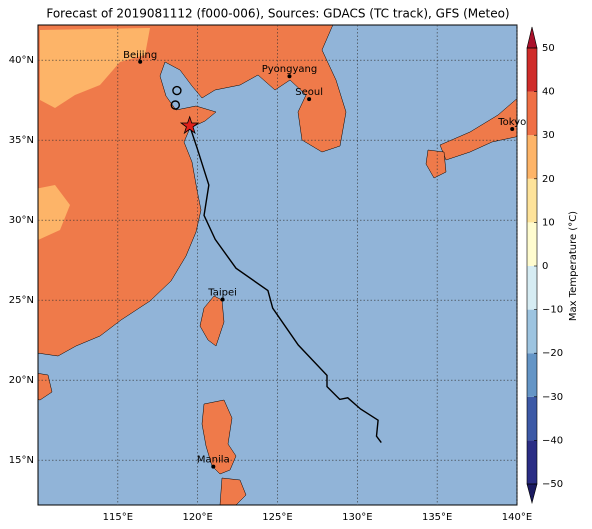  I want to click on colorbar-tick-label: 50, so click(548, 48).